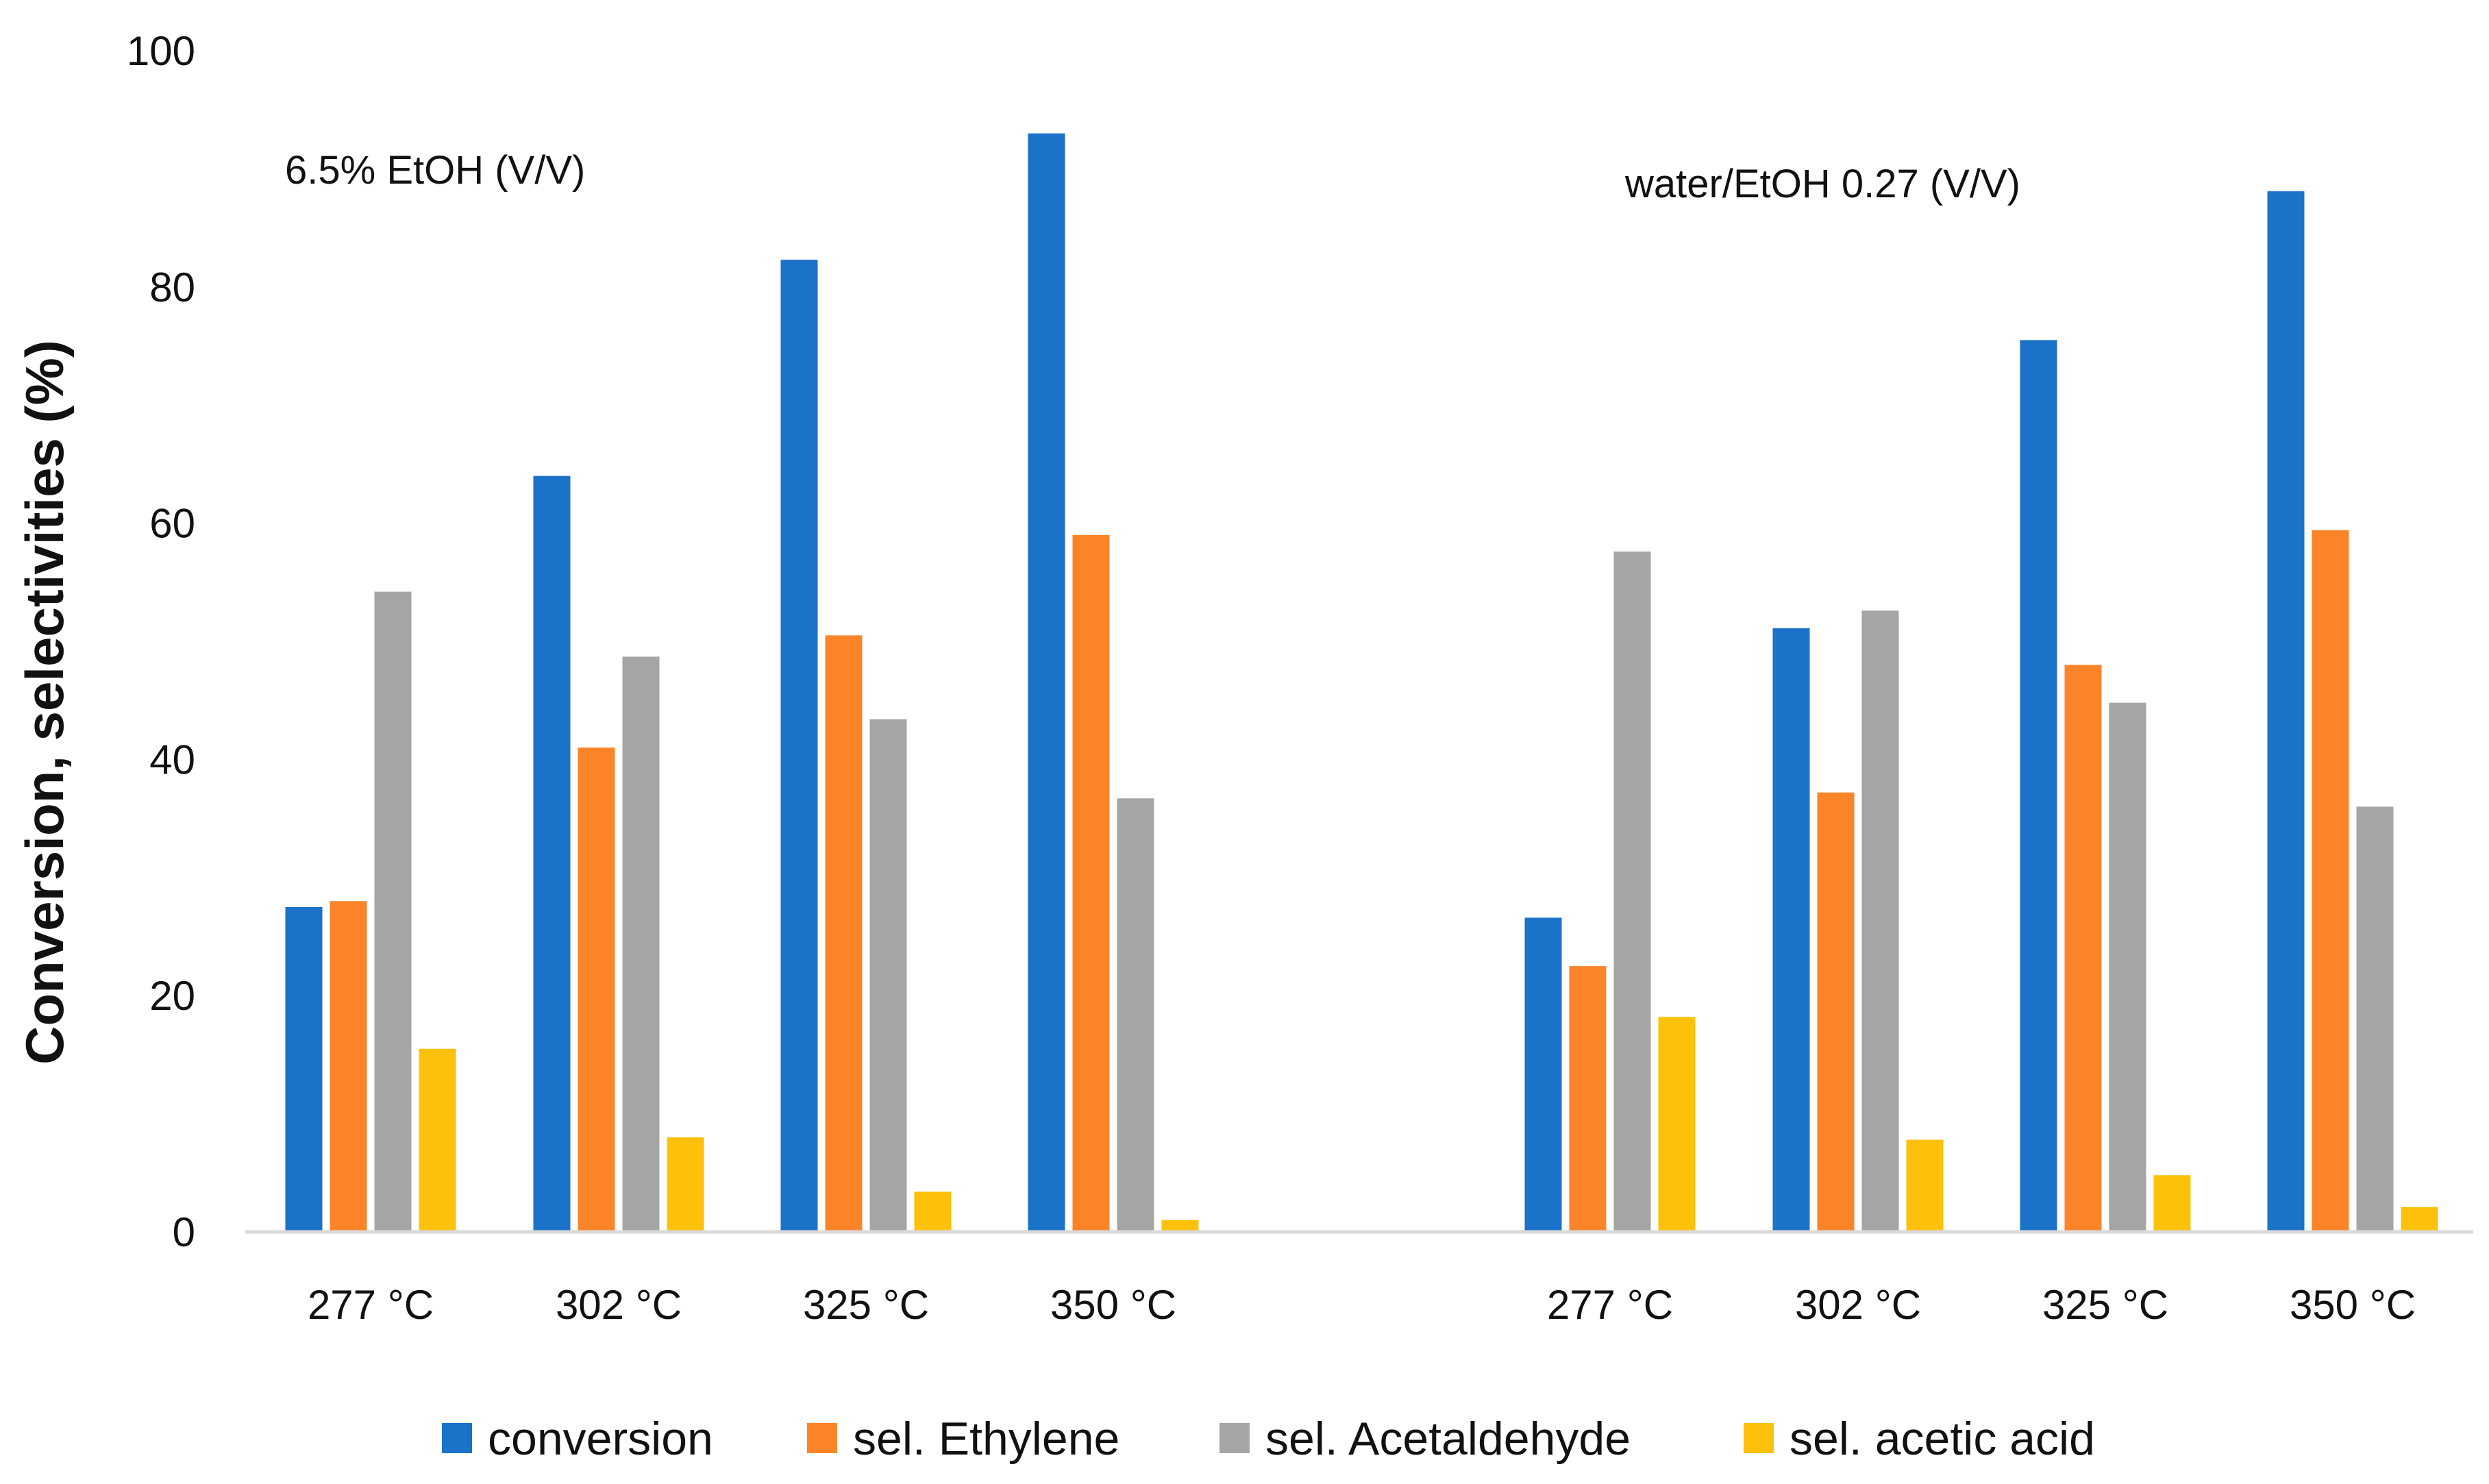 Image resolution: width=2489 pixels, height=1484 pixels. Describe the element at coordinates (172, 524) in the screenshot. I see `y-tick-label: 60` at that location.